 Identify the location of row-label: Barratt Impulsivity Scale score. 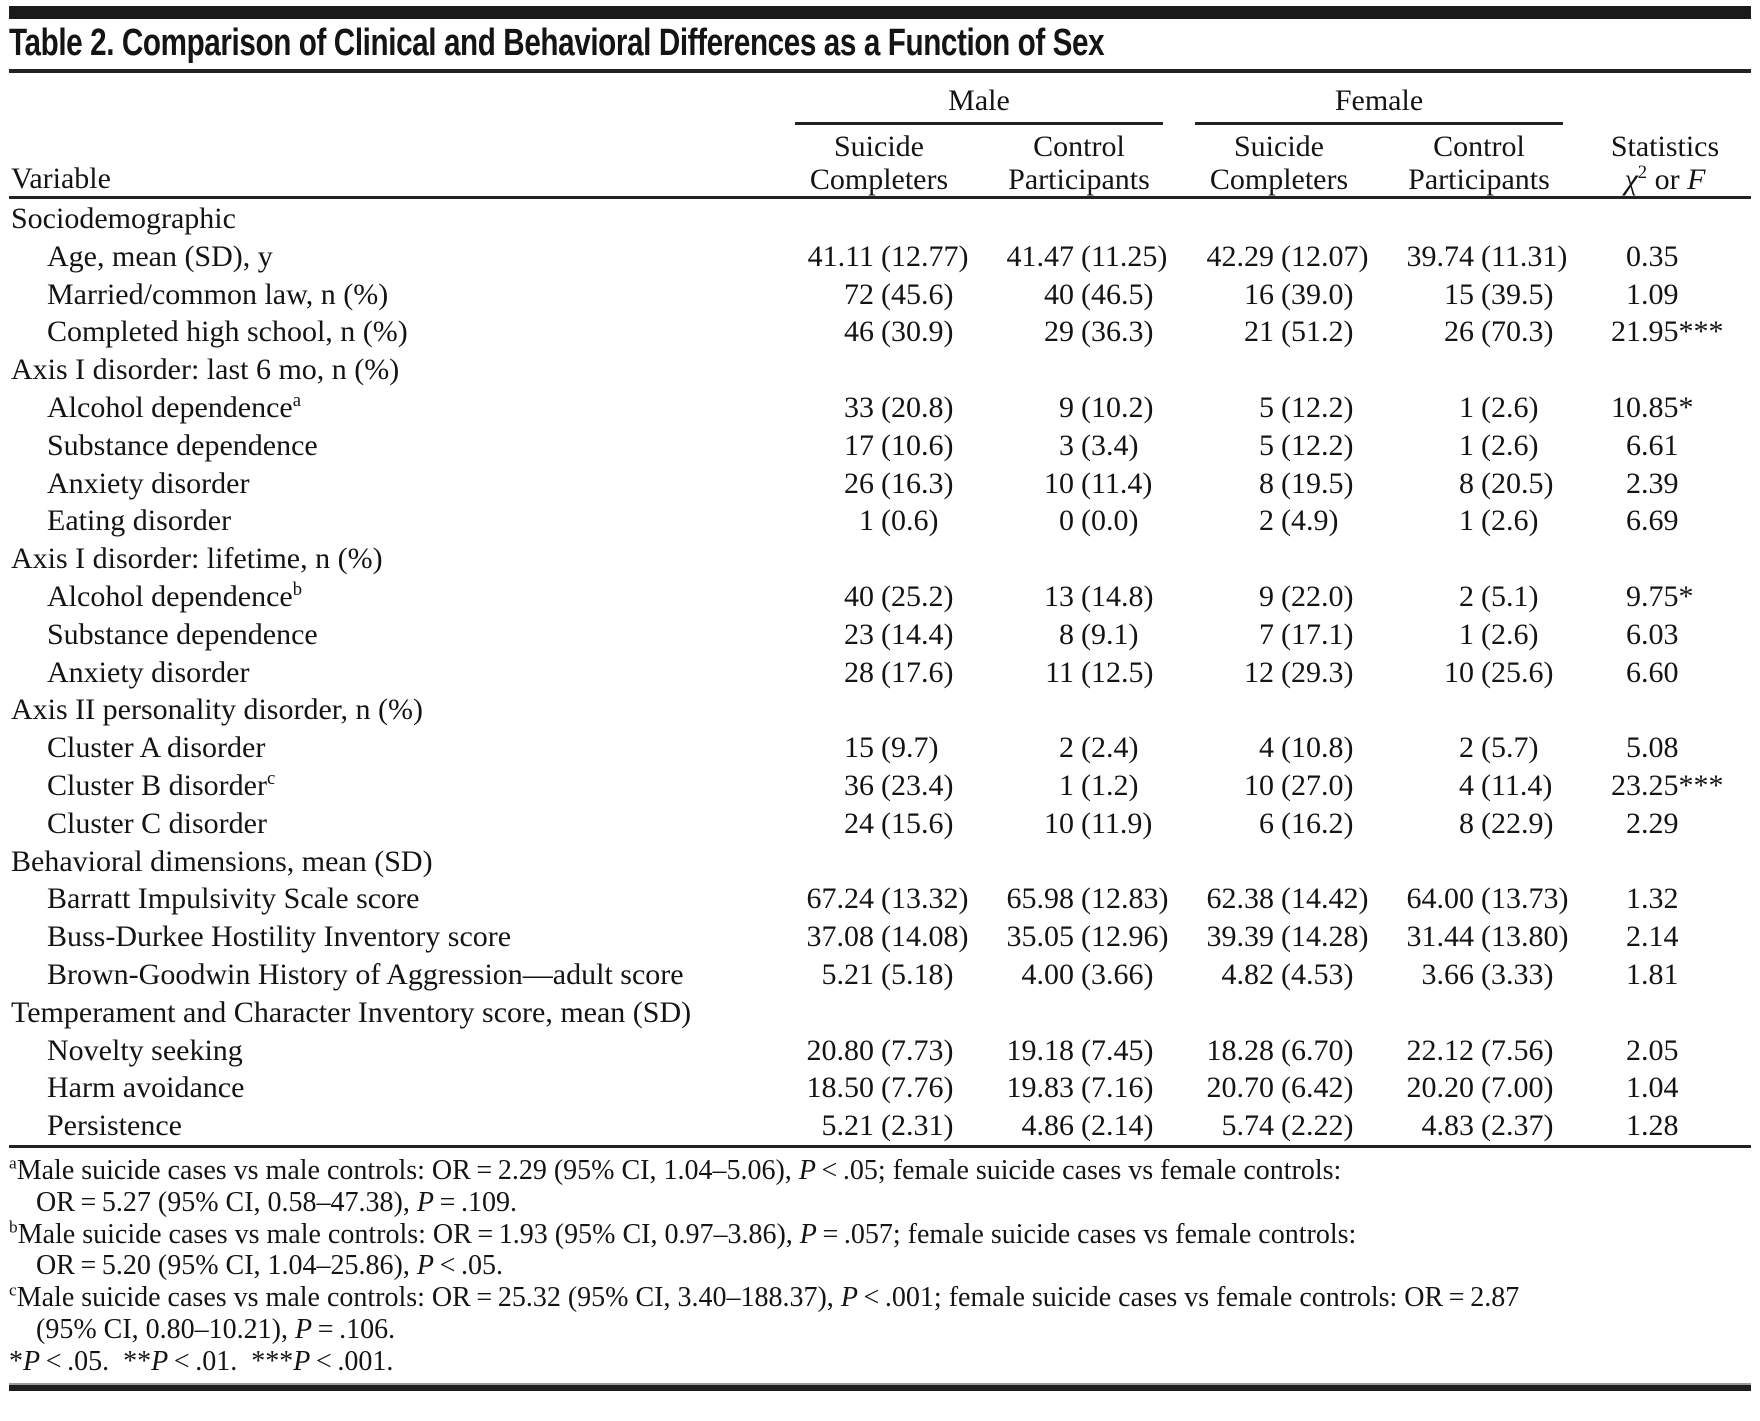
(233, 899).